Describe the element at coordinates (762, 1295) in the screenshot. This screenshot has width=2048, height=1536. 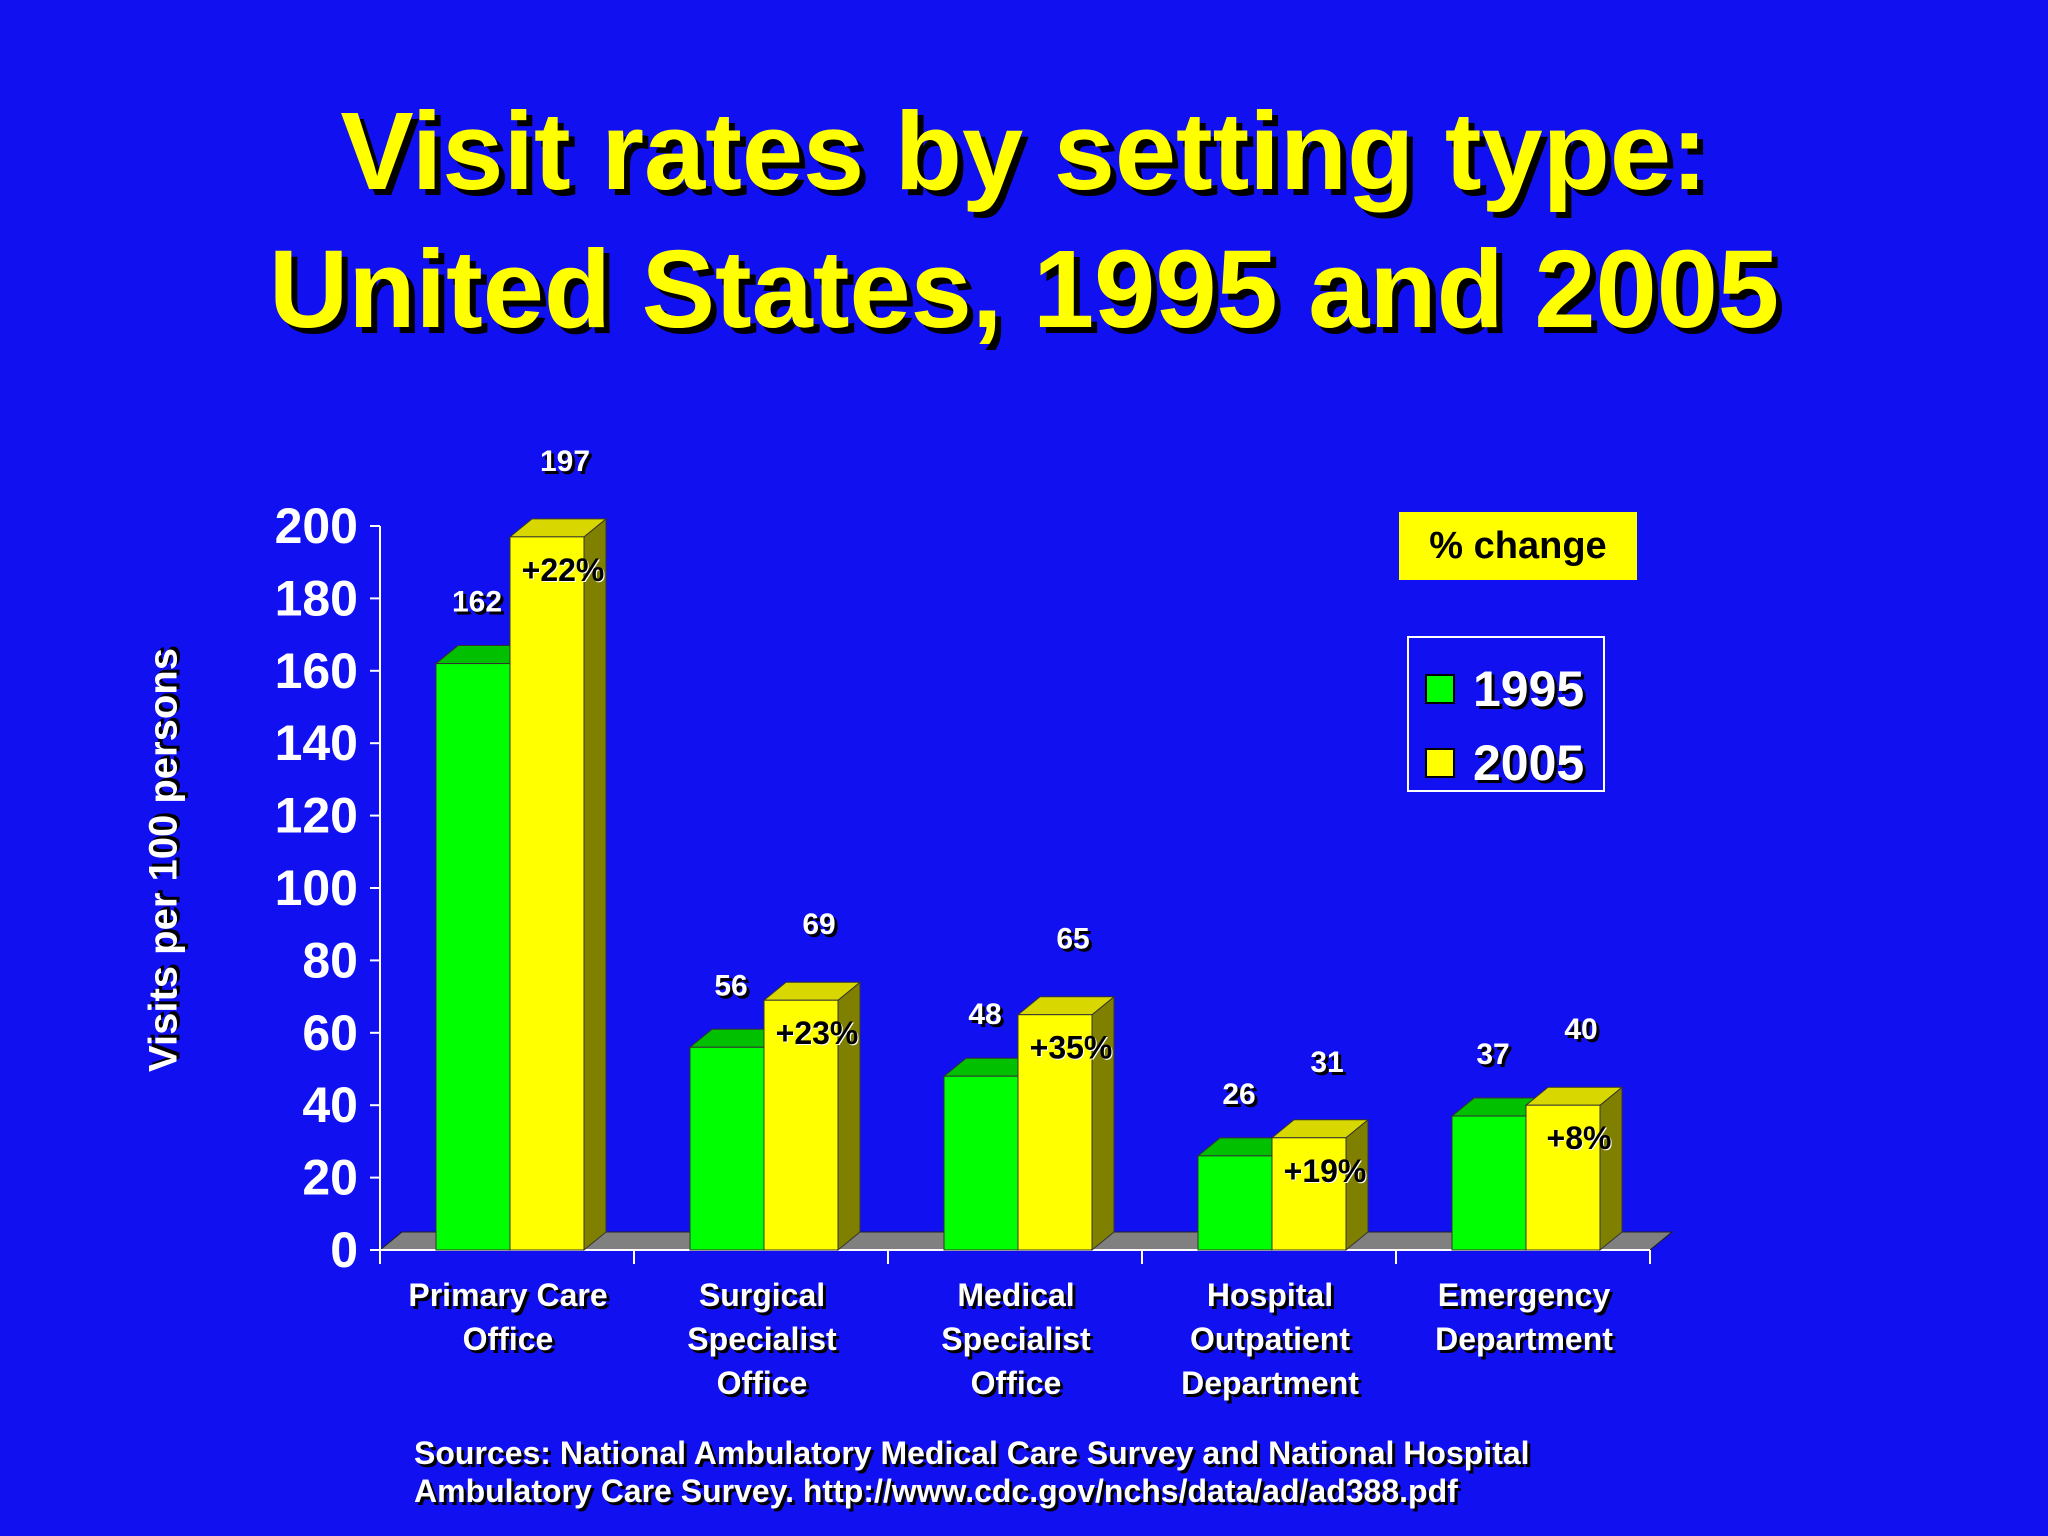
I see `x-tick-label: Surgical` at that location.